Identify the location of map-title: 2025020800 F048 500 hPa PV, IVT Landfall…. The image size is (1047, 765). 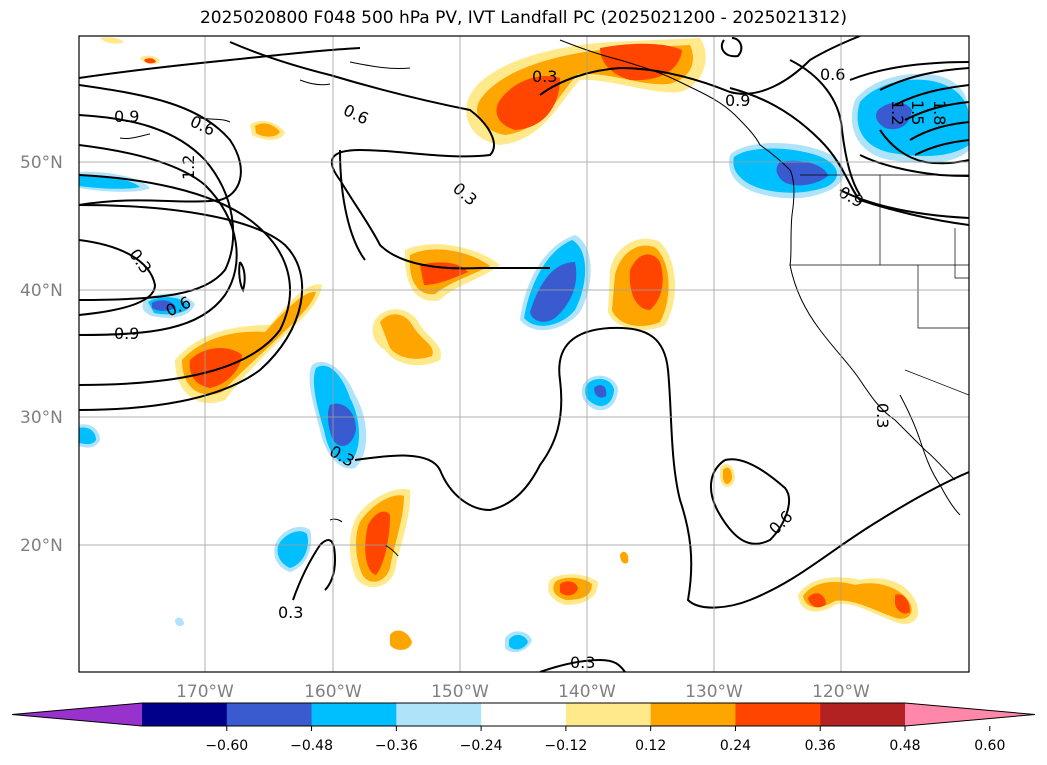
(523, 18).